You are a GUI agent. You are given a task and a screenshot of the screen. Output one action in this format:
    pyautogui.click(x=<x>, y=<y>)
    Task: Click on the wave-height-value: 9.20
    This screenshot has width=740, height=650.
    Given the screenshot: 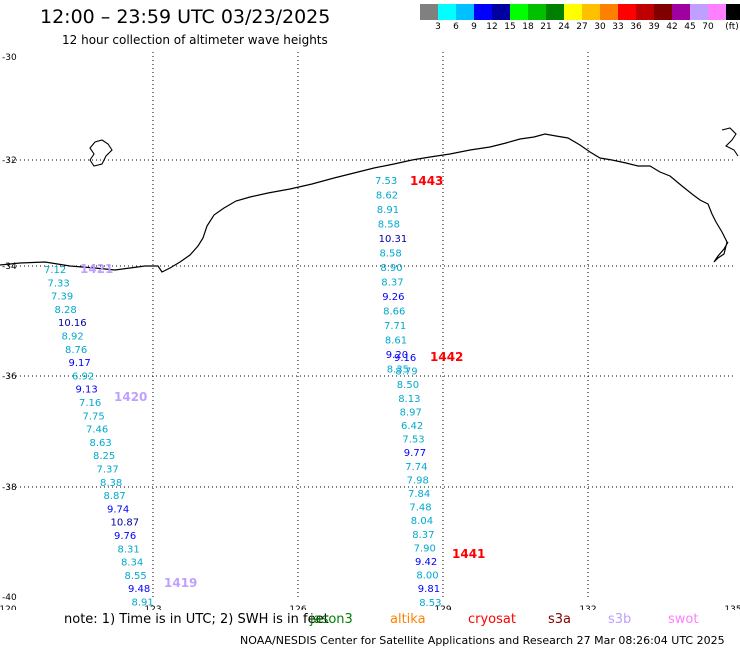 What is the action you would take?
    pyautogui.click(x=397, y=355)
    